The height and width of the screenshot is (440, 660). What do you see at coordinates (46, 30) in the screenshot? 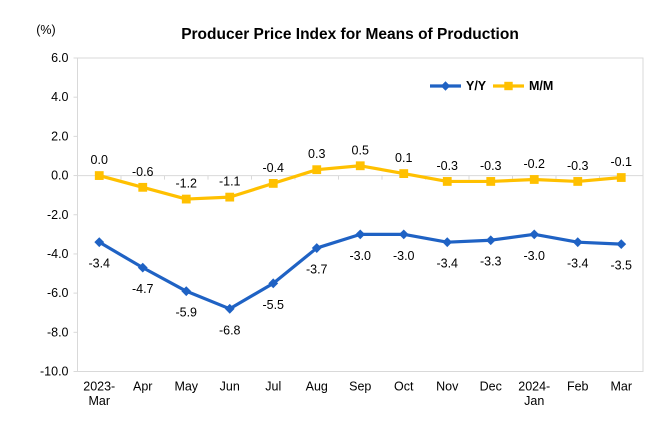
I see `y-axis-unit-label: (%)` at bounding box center [46, 30].